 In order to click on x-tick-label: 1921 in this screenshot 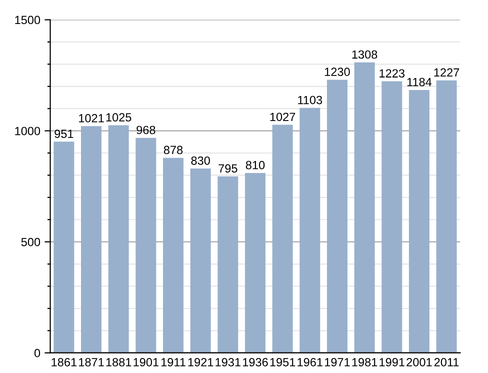, I will do `click(201, 362)`.